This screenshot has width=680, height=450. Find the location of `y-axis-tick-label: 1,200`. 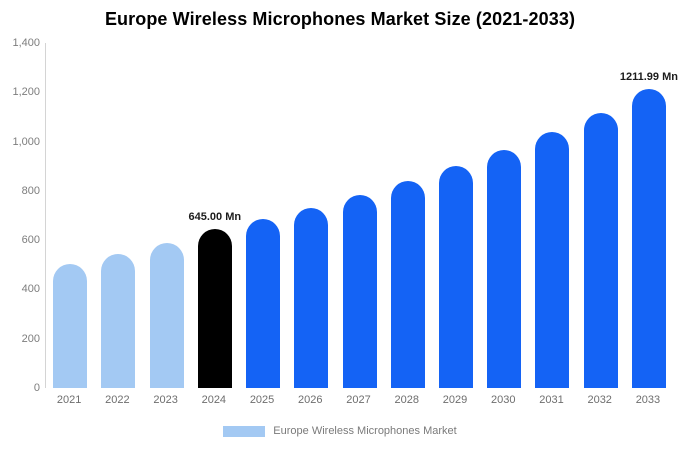

y-axis-tick-label: 1,200 is located at coordinates (26, 92).